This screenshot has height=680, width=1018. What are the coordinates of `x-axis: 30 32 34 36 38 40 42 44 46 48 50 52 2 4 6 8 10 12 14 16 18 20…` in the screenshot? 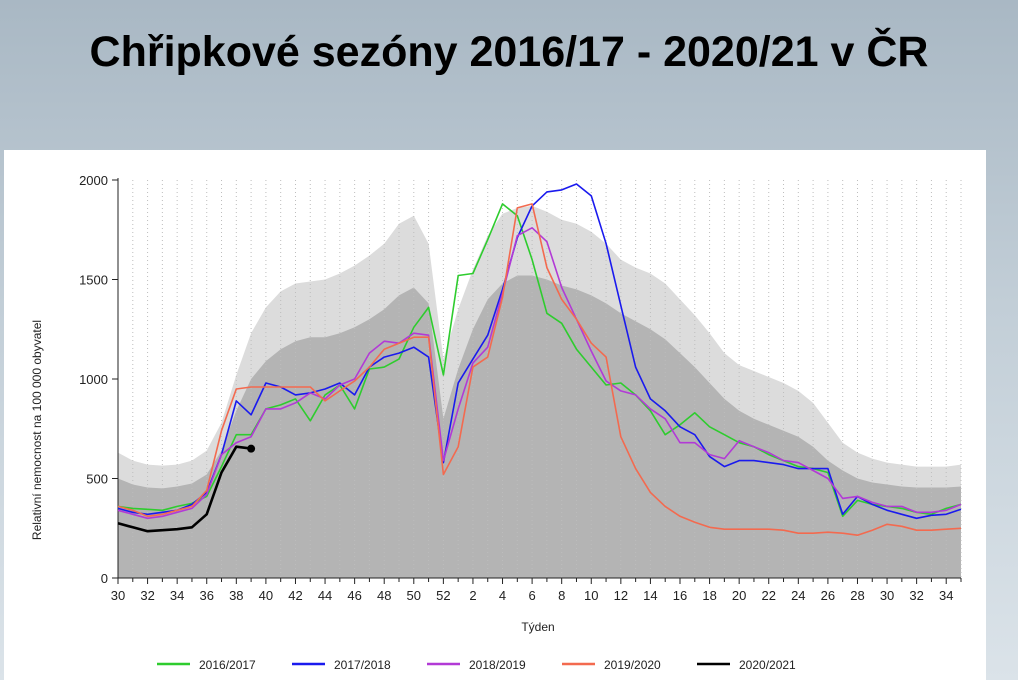 It's located at (536, 590).